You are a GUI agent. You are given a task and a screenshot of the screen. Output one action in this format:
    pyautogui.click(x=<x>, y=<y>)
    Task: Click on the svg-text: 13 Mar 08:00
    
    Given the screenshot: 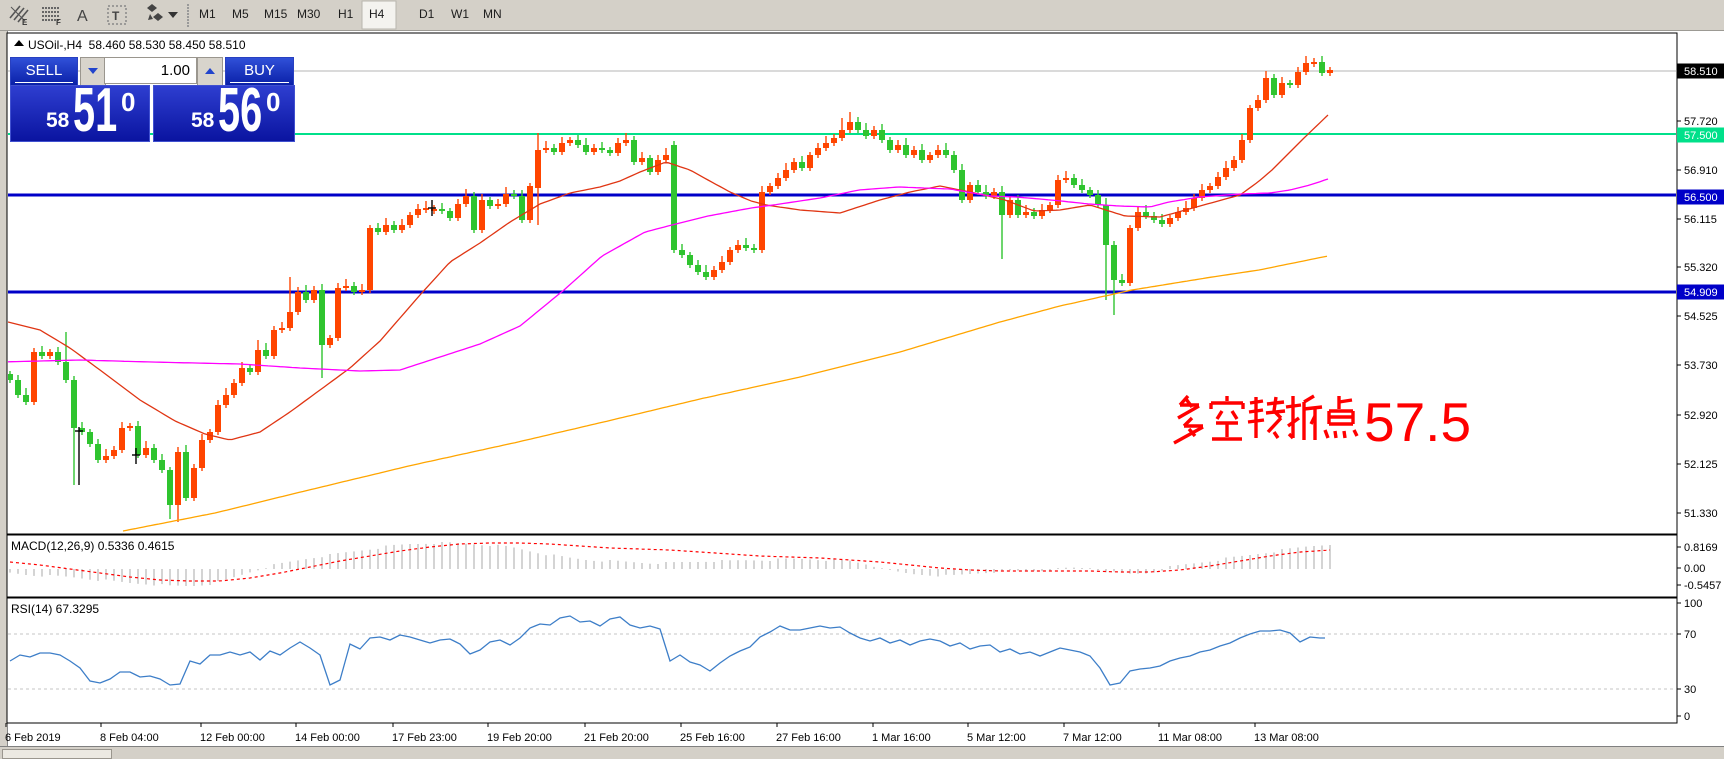 What is the action you would take?
    pyautogui.click(x=1286, y=738)
    